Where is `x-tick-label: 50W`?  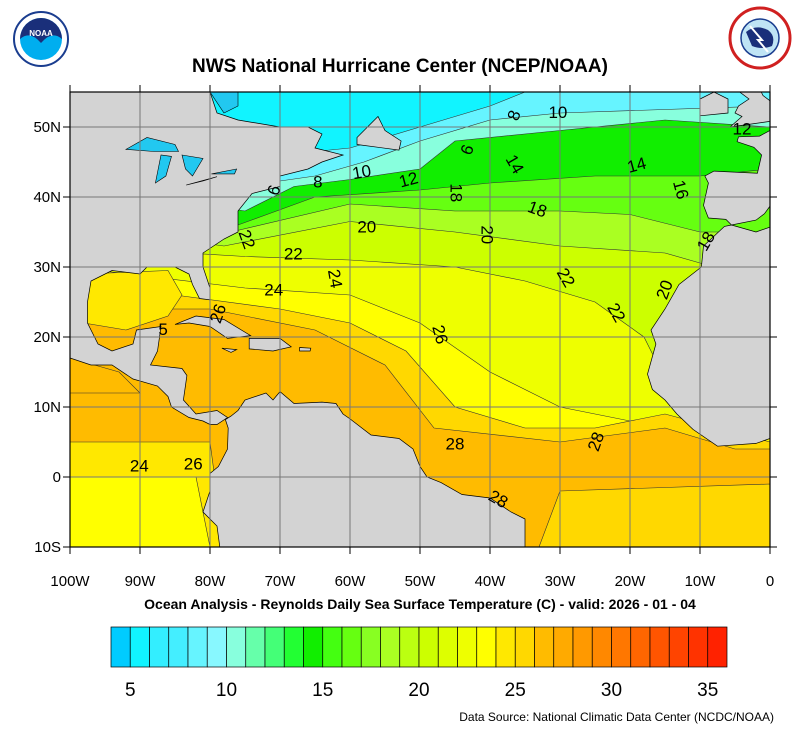 x-tick-label: 50W is located at coordinates (421, 581).